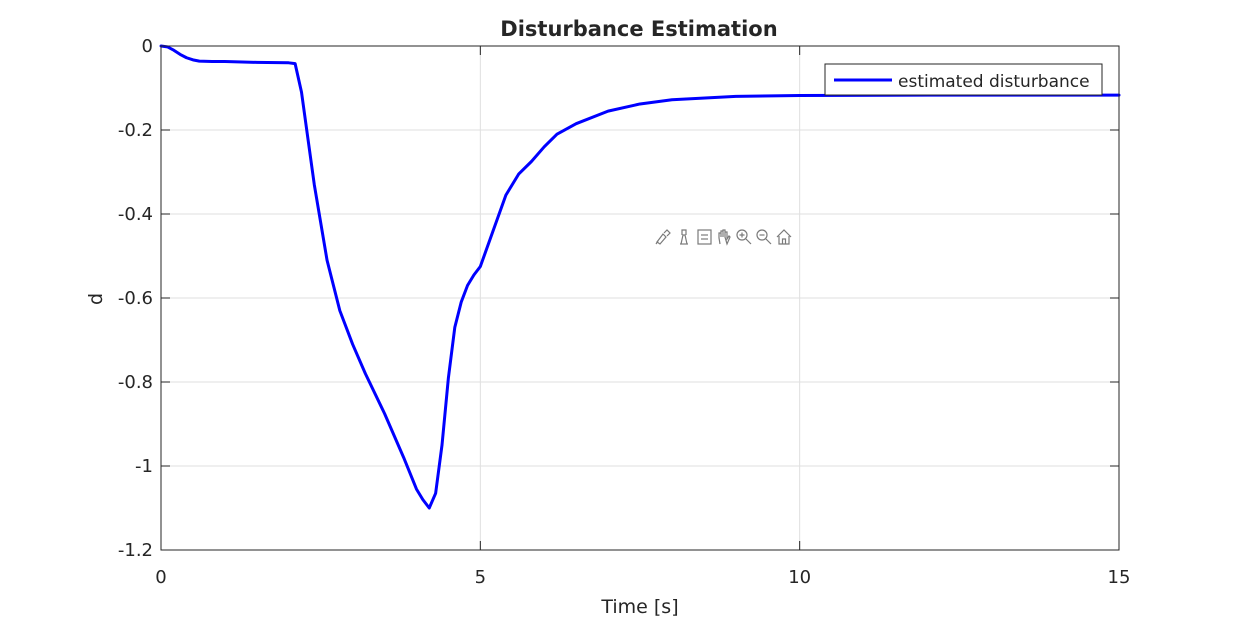  Describe the element at coordinates (684, 237) in the screenshot. I see `data-tips-icon` at that location.